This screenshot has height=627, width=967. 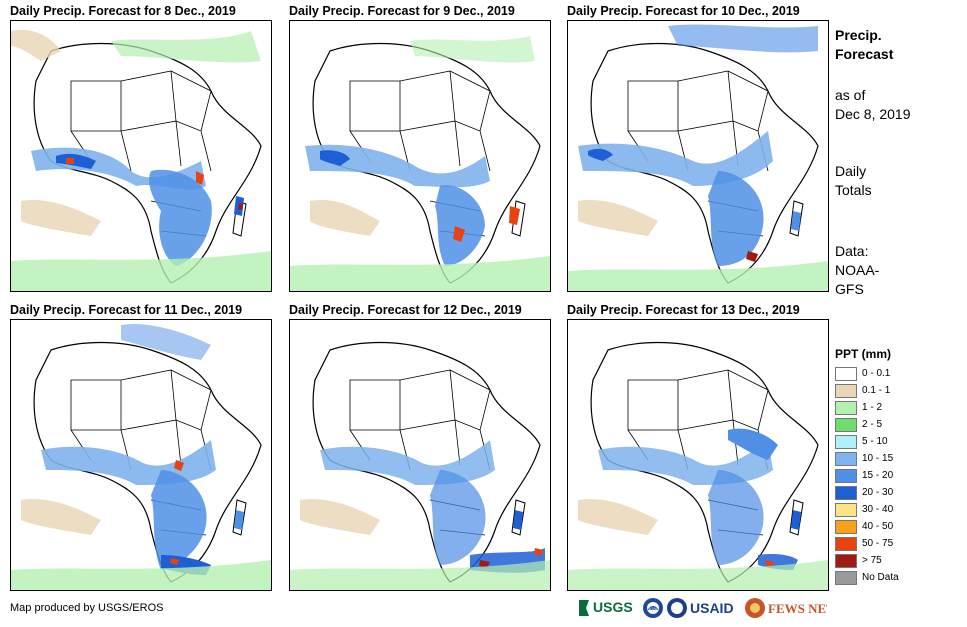 I want to click on as-of-date: as of Dec 8, 2019, so click(x=873, y=104).